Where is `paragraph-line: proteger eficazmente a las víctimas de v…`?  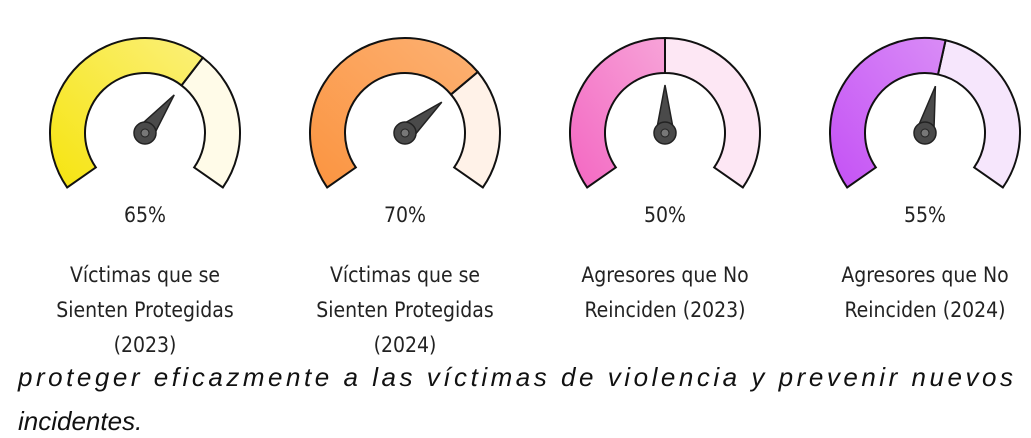
paragraph-line: proteger eficazmente a las víctimas de v… is located at coordinates (515, 377).